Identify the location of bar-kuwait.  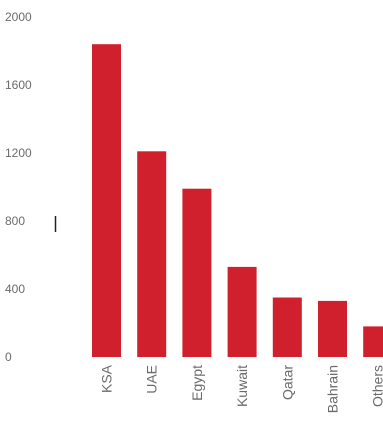
(242, 312).